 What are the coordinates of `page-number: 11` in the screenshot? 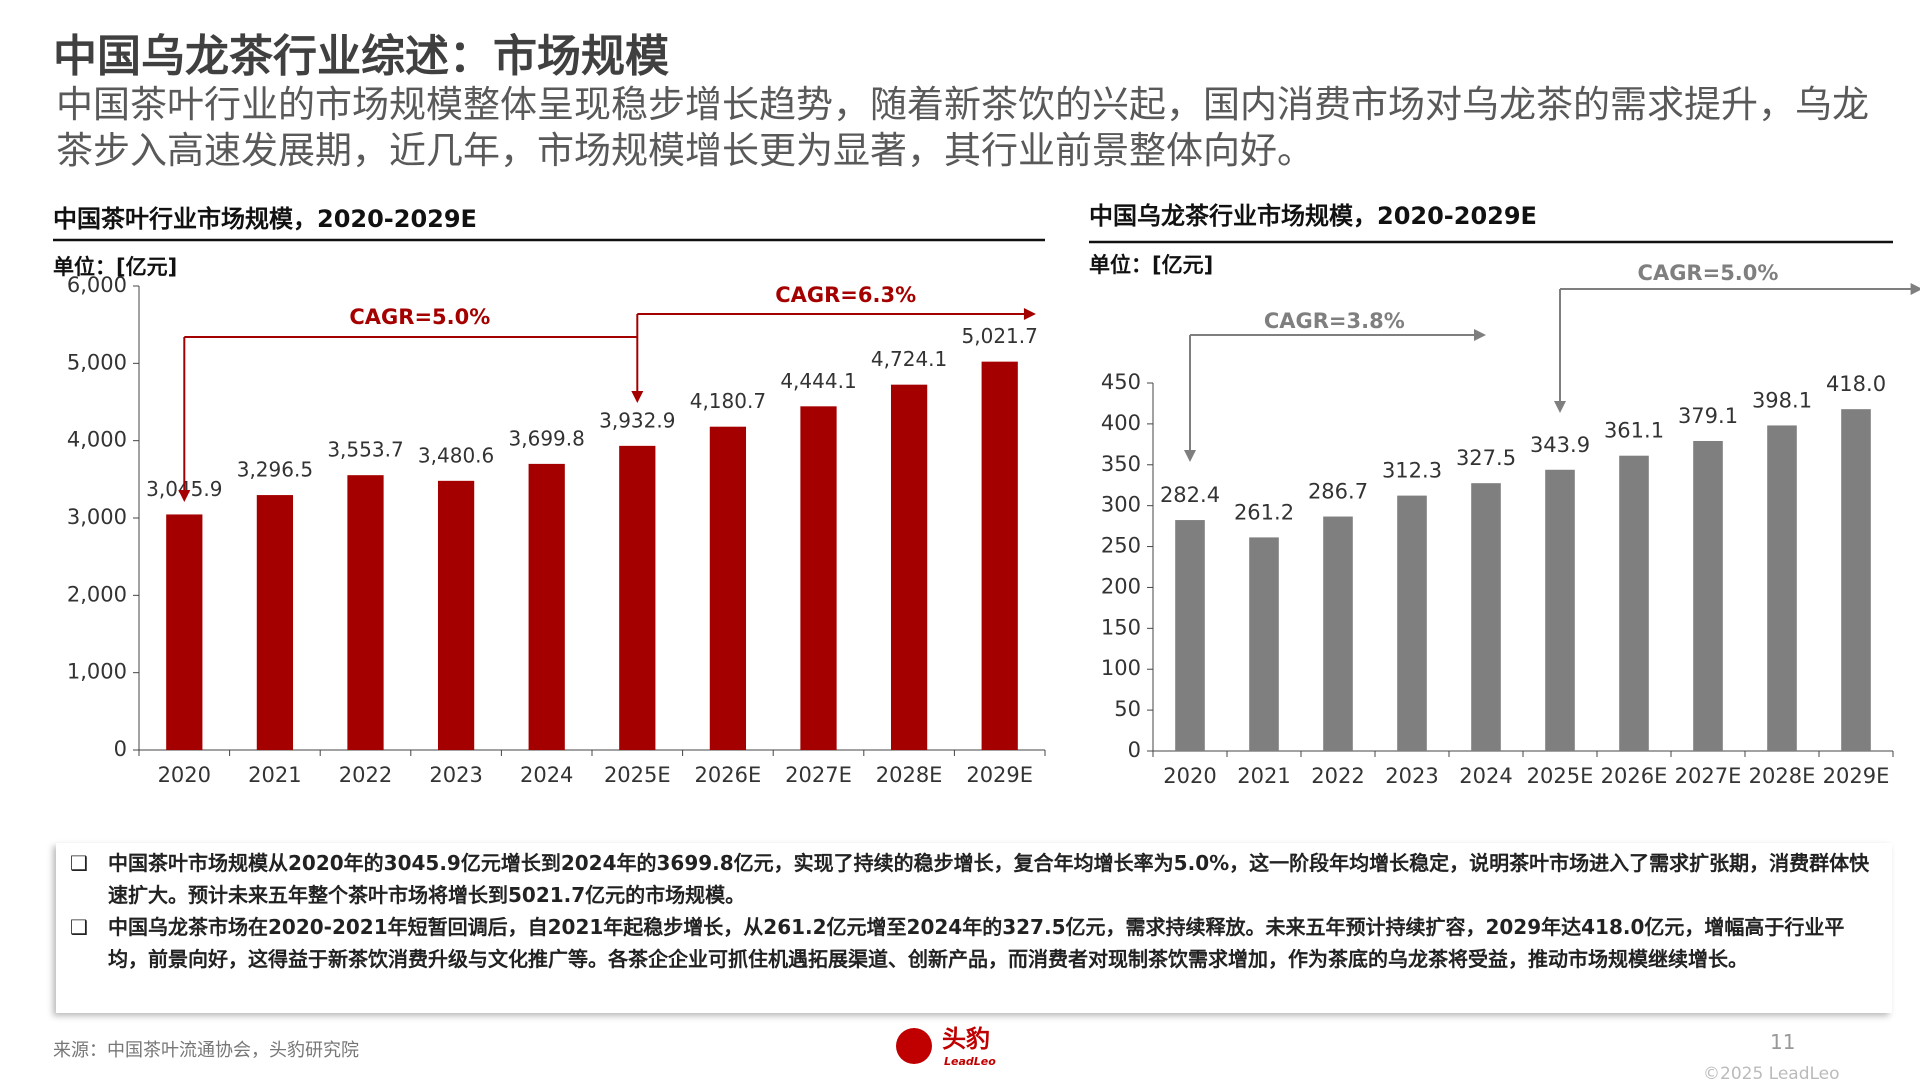 It's located at (1783, 1042).